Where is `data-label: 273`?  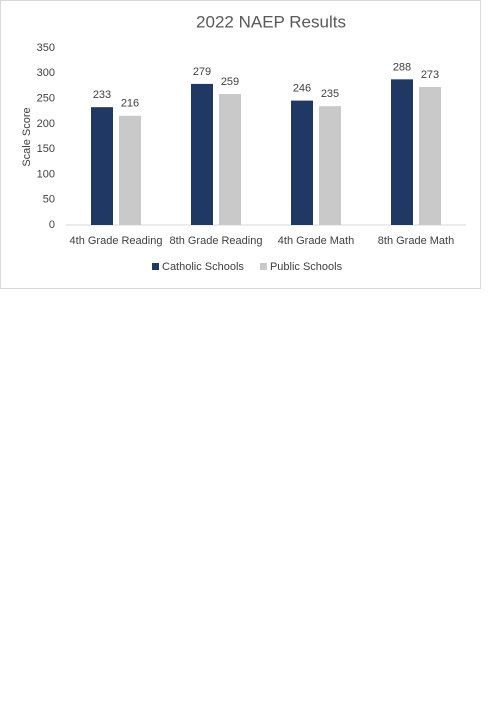
data-label: 273 is located at coordinates (430, 75).